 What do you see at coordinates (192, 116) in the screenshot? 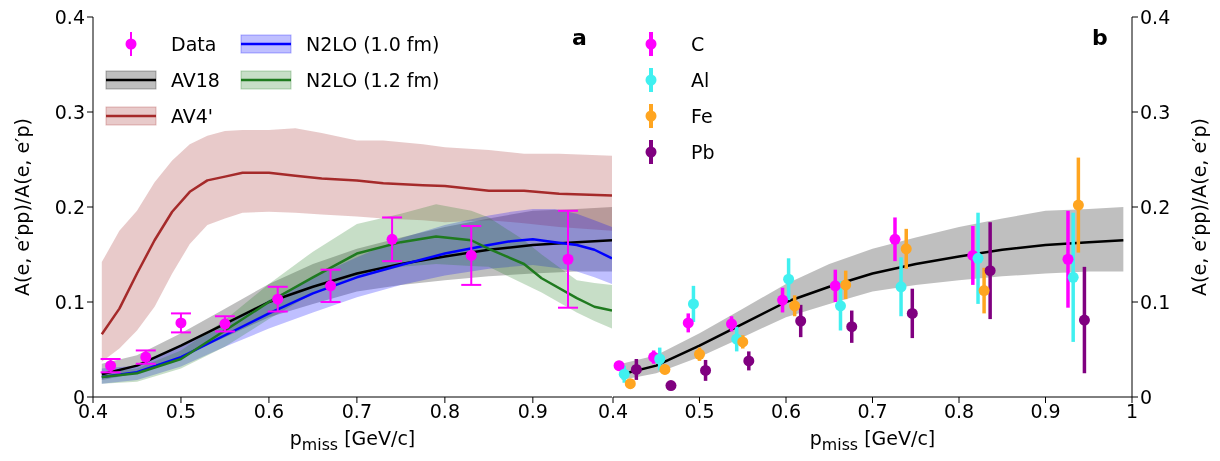
I see `legend-label: AV4'` at bounding box center [192, 116].